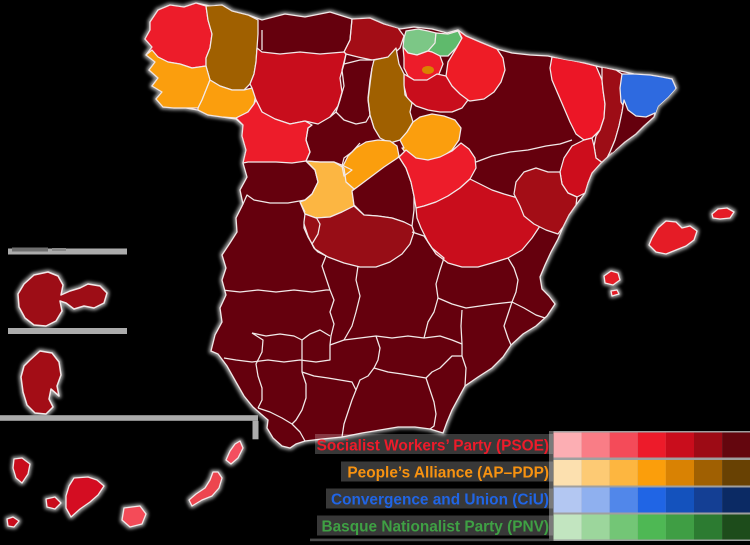  What do you see at coordinates (440, 500) in the screenshot?
I see `svg-text: Convergence and Union (CiU)` at bounding box center [440, 500].